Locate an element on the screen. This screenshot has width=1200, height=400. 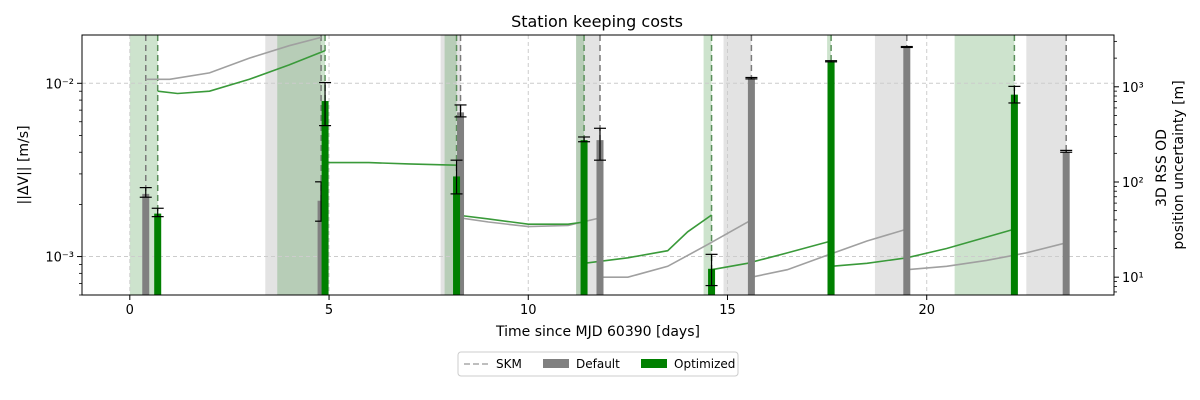
y-axis-label-left: ||ΔV|| [m/s] is located at coordinates (24, 164).